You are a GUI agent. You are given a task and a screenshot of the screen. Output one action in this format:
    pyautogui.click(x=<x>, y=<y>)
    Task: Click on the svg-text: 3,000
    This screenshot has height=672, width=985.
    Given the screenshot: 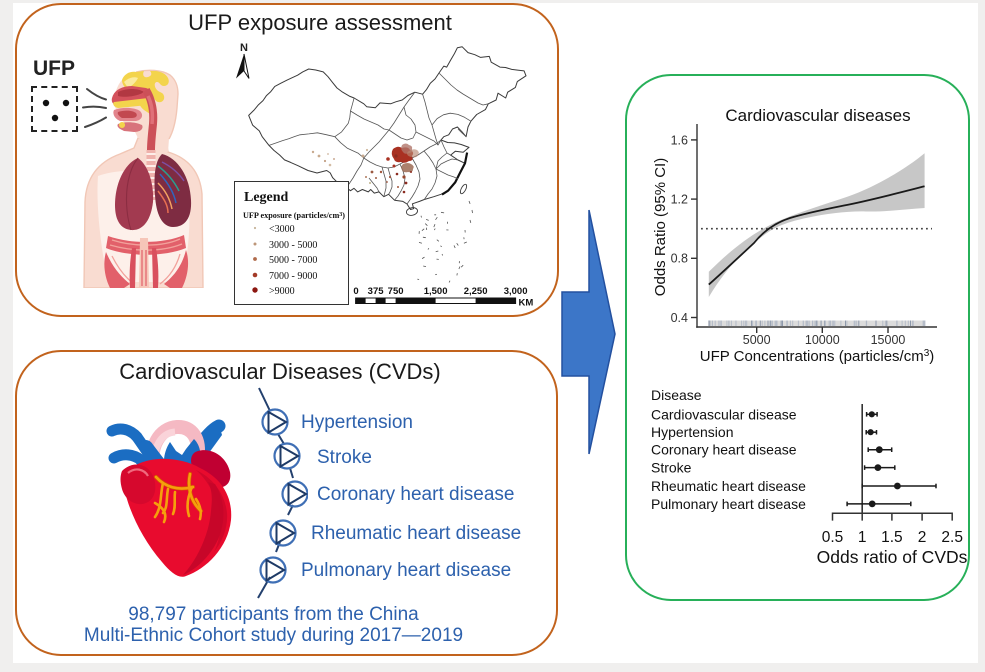 What is the action you would take?
    pyautogui.click(x=516, y=291)
    